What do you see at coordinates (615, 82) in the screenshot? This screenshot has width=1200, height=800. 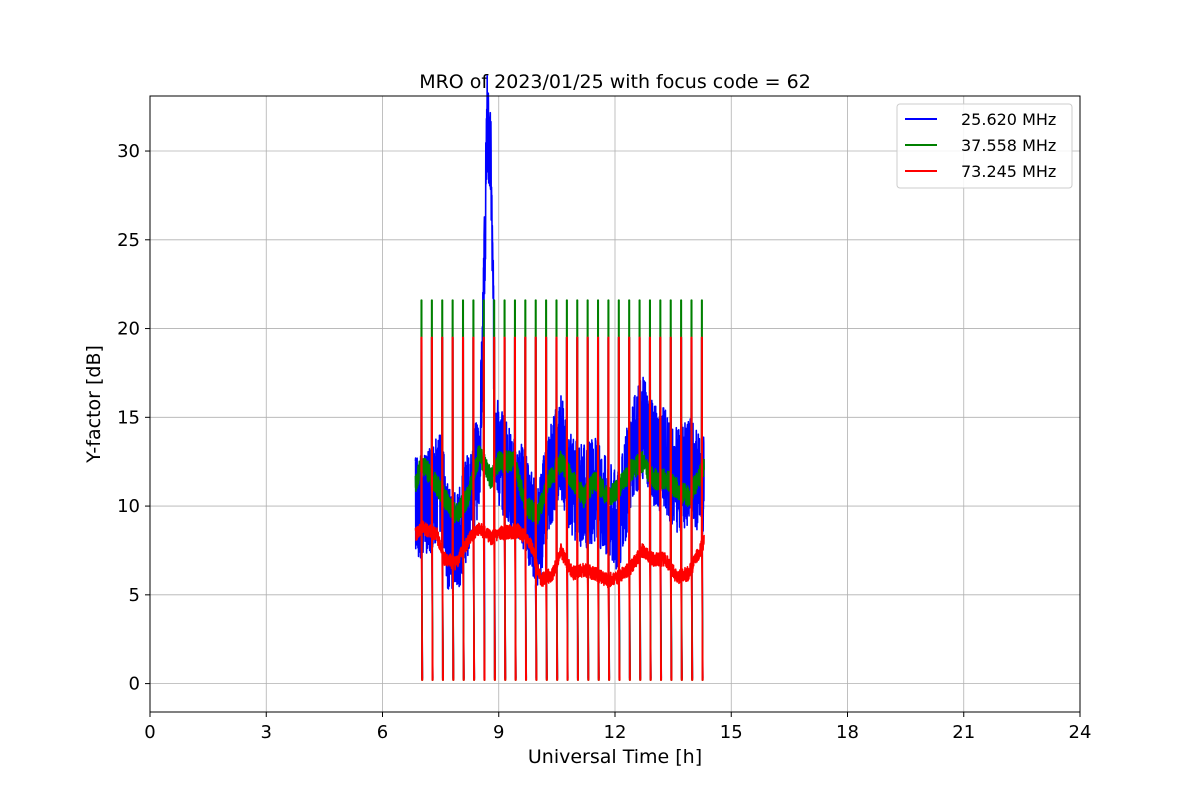 I see `chart-title: MRO of 2023/01/25 with focus code = 62` at bounding box center [615, 82].